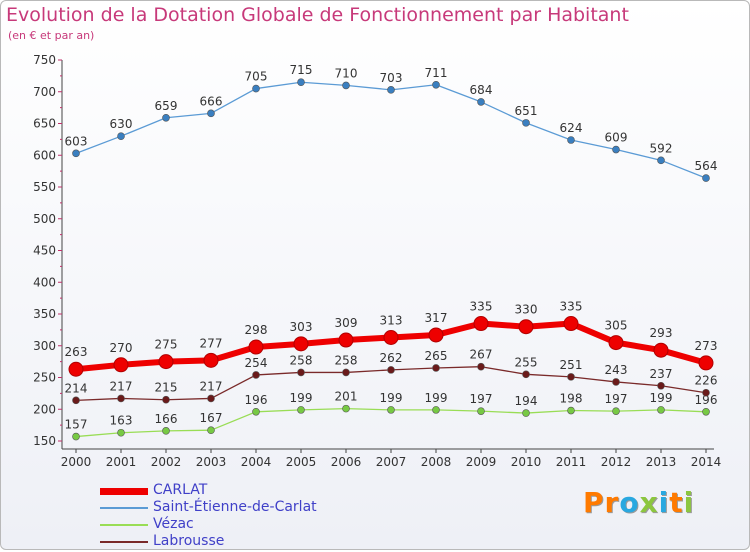 This screenshot has height=552, width=750. Describe the element at coordinates (616, 138) in the screenshot. I see `data-label: 609` at that location.